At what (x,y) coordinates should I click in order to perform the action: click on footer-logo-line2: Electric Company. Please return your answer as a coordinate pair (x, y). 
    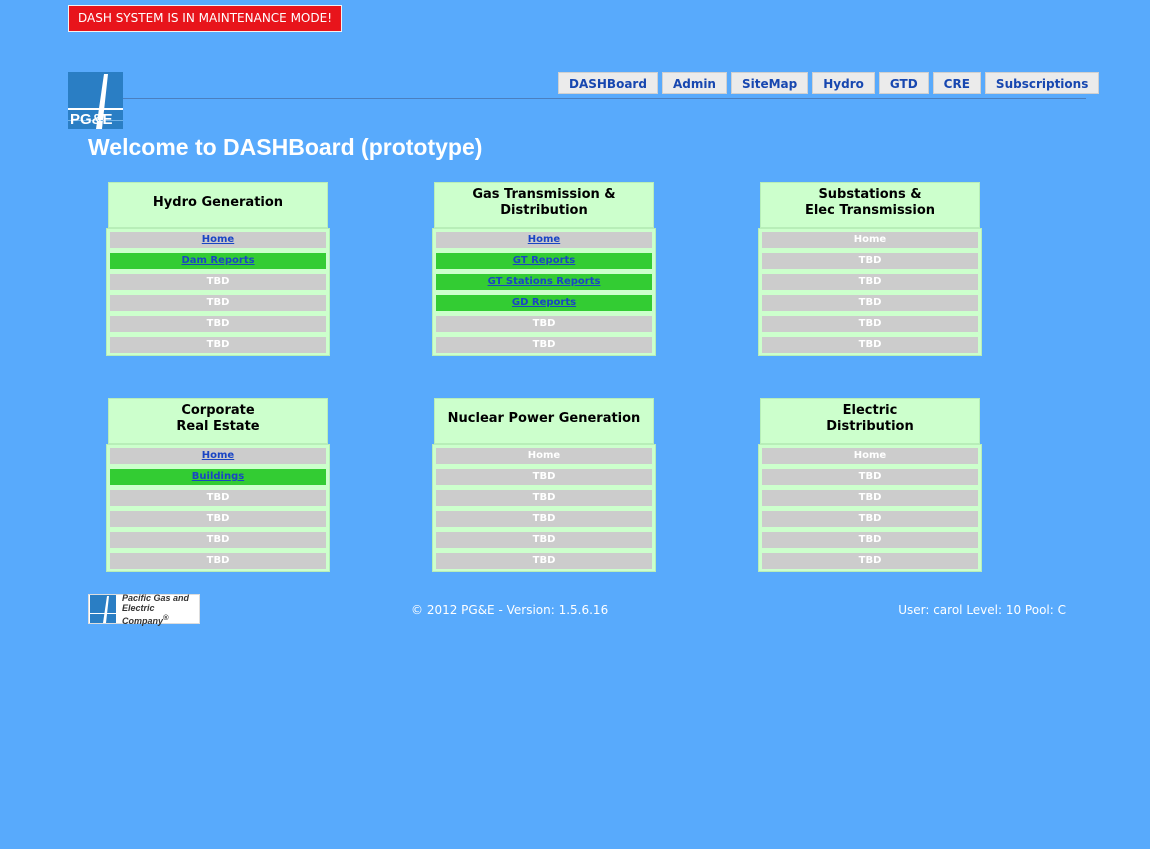
    Looking at the image, I should click on (143, 614).